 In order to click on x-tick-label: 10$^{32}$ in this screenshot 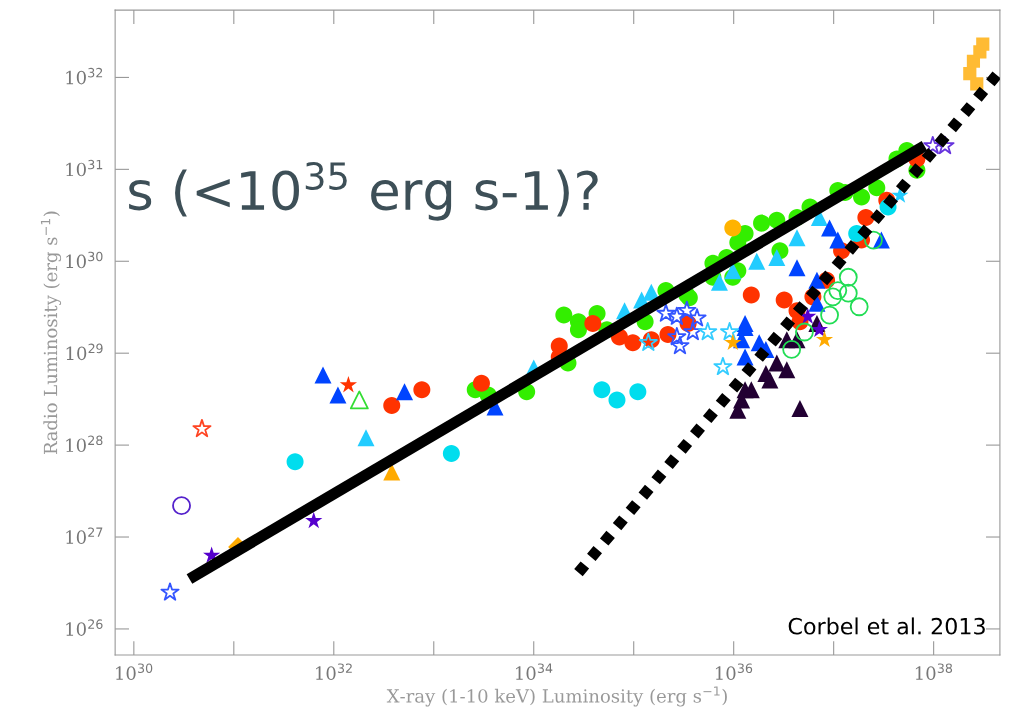, I will do `click(334, 671)`.